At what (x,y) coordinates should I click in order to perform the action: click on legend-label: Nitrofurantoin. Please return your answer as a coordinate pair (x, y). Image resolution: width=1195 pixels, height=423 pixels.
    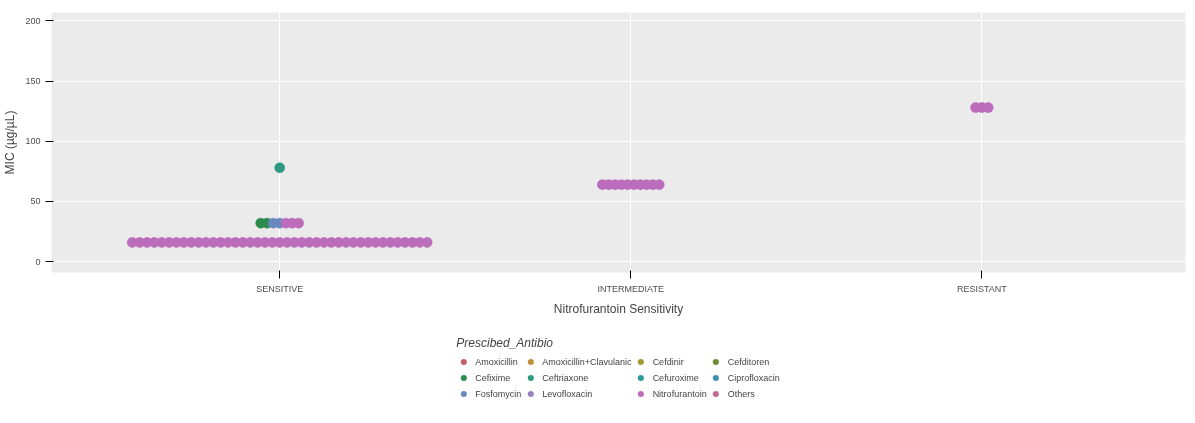
    Looking at the image, I should click on (679, 394).